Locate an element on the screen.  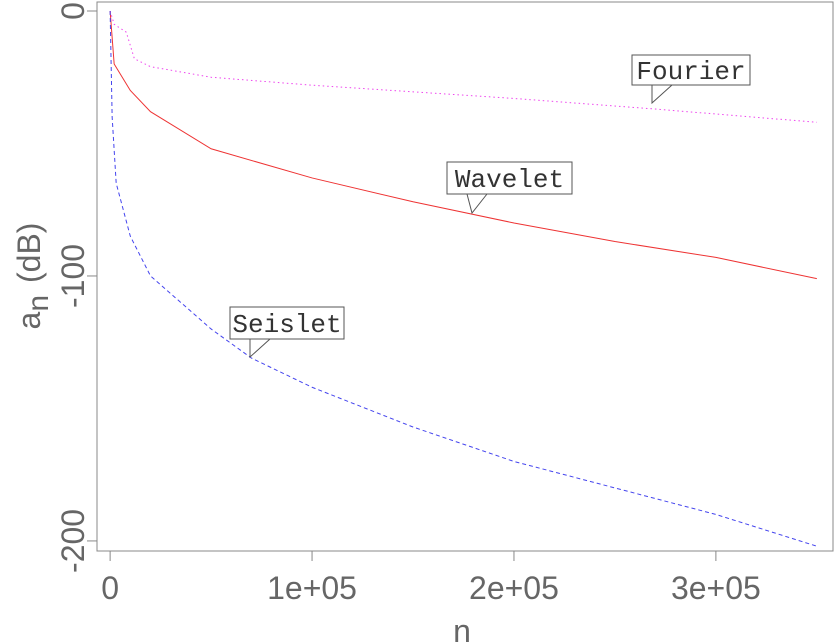
series-label: Wavelet is located at coordinates (509, 180).